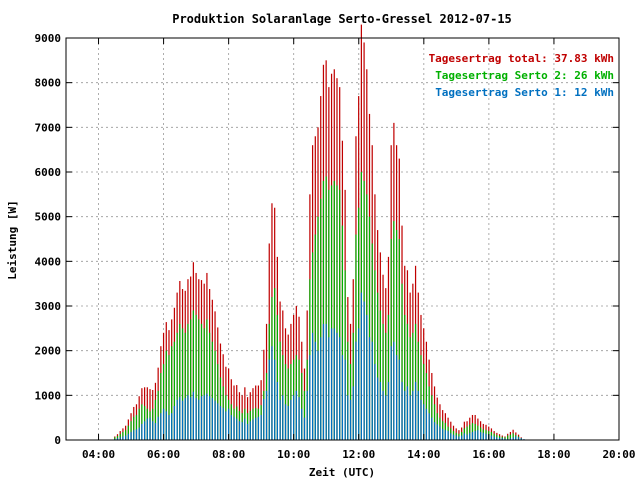  What do you see at coordinates (12, 239) in the screenshot?
I see `y-axis-title: Leistung [W]` at bounding box center [12, 239].